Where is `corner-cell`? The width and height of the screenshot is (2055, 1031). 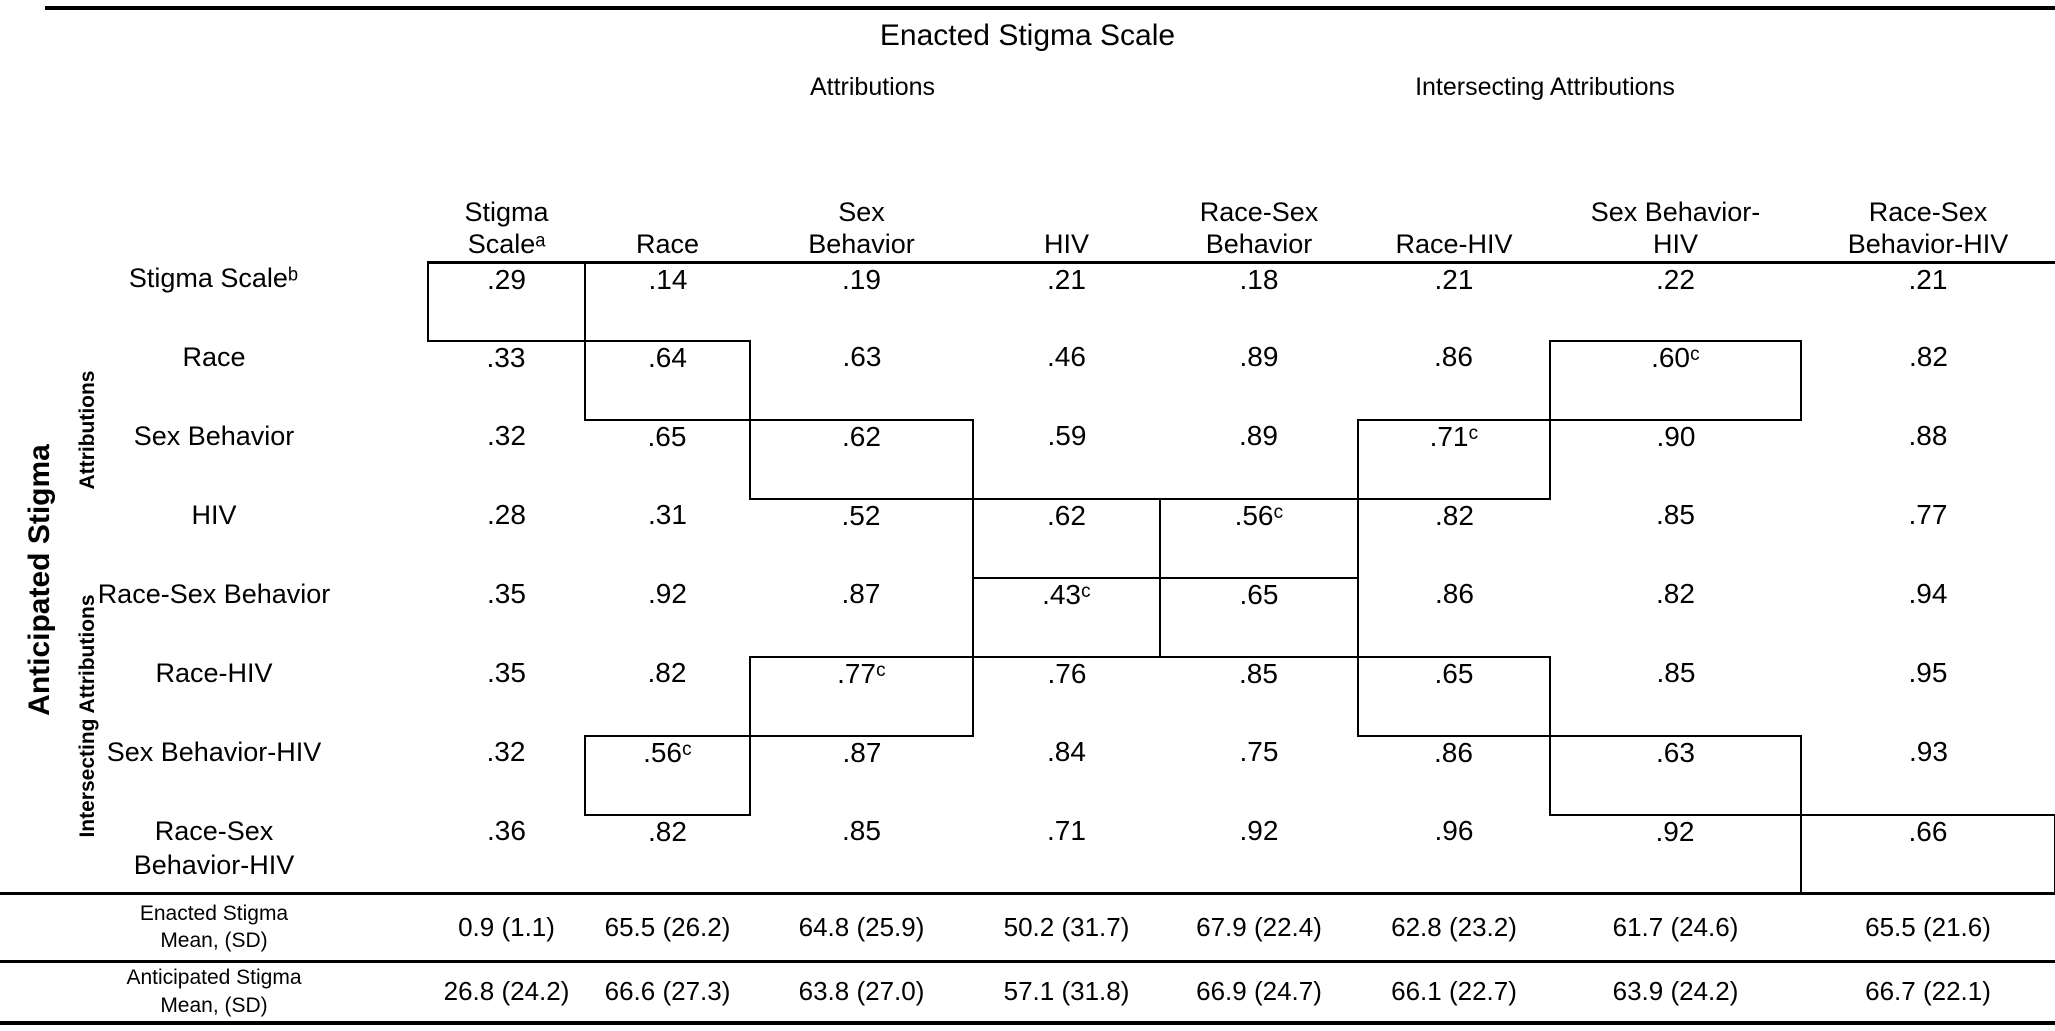 corner-cell is located at coordinates (214, 187).